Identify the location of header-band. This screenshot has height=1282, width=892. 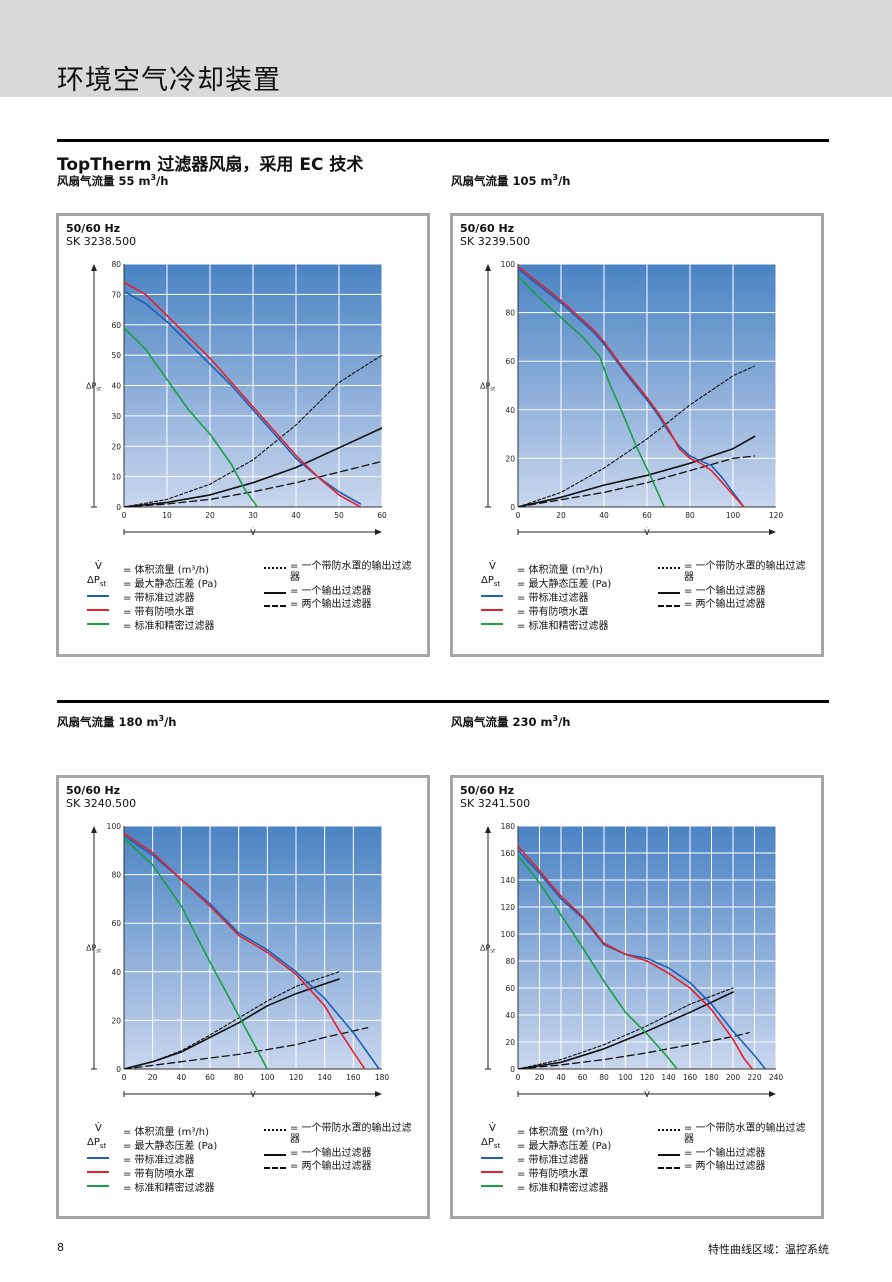
(446, 48).